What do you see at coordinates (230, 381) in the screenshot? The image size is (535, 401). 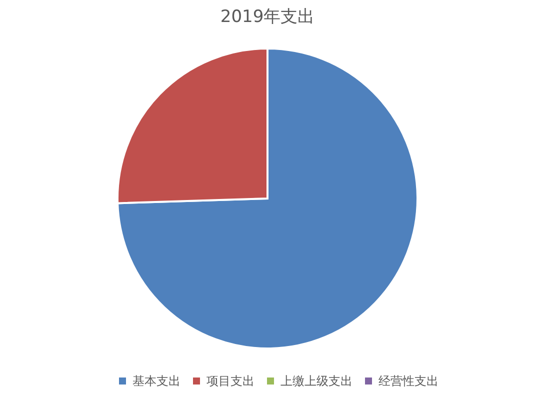 I see `legend-label: 项目支出` at bounding box center [230, 381].